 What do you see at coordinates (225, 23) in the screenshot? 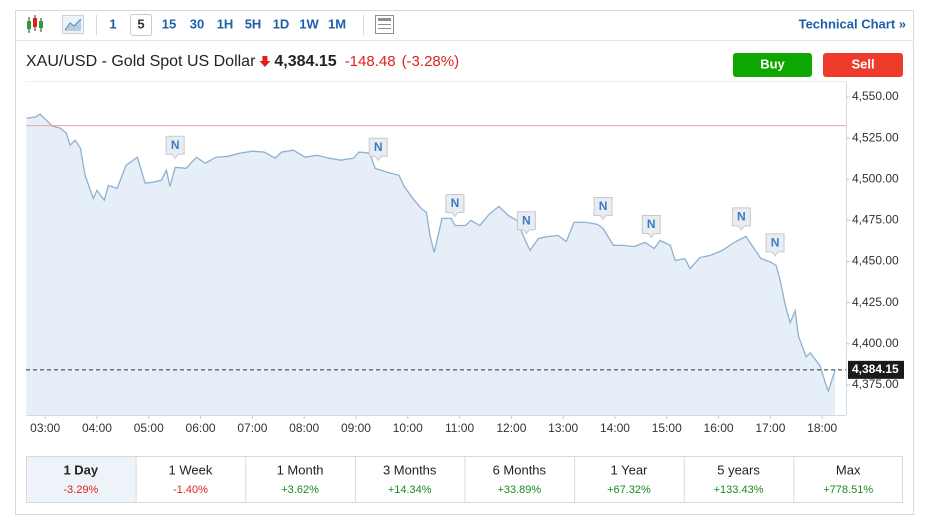
I see `timeframe-button: 1H` at bounding box center [225, 23].